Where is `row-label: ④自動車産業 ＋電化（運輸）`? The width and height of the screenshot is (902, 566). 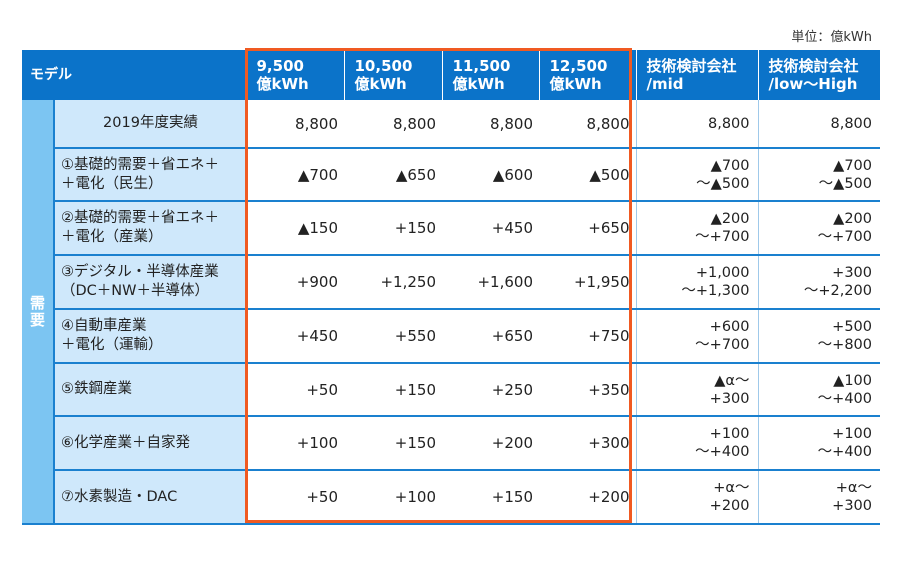
row-label: ④自動車産業 ＋電化（運輸） is located at coordinates (149, 336).